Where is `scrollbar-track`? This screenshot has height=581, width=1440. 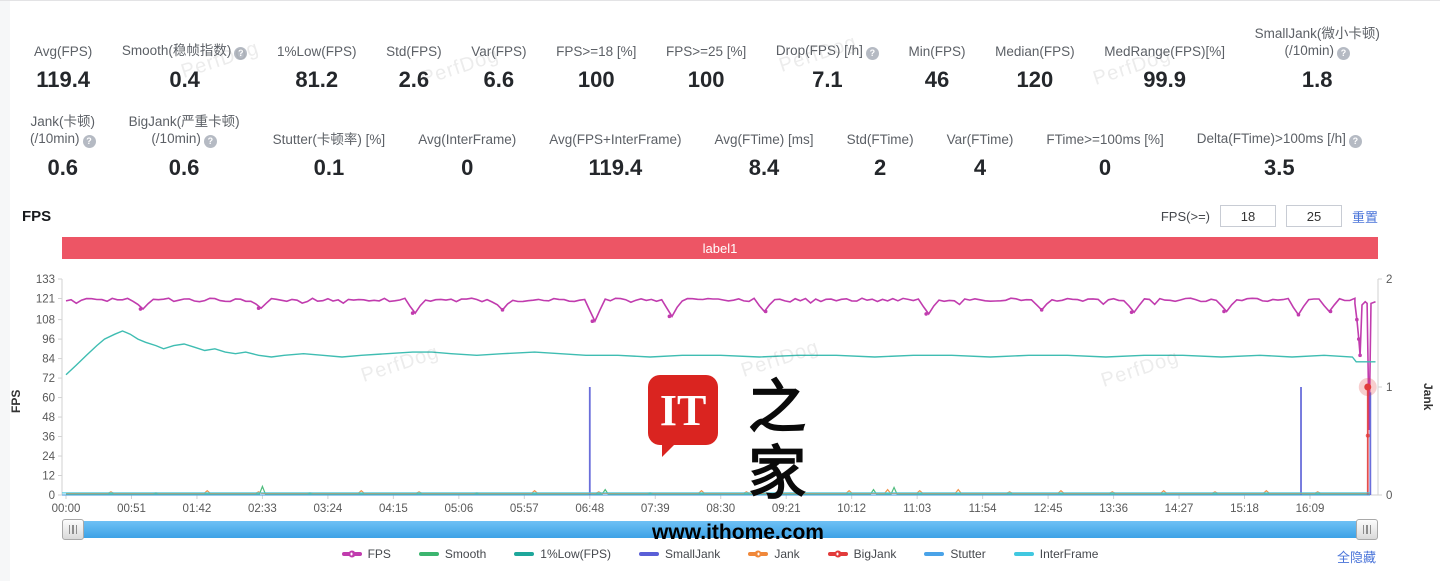 scrollbar-track is located at coordinates (720, 529).